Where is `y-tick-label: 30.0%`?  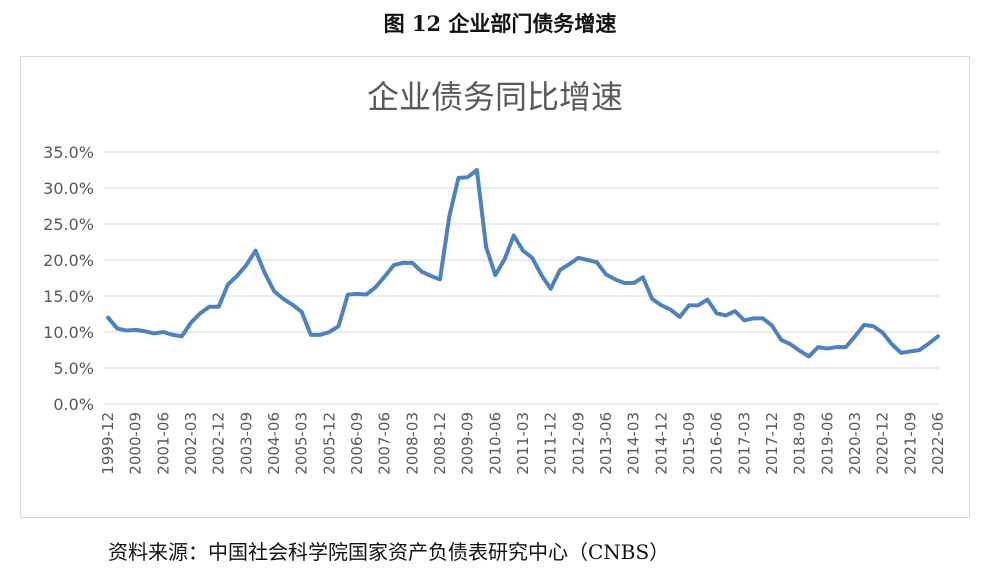
y-tick-label: 30.0% is located at coordinates (68, 188).